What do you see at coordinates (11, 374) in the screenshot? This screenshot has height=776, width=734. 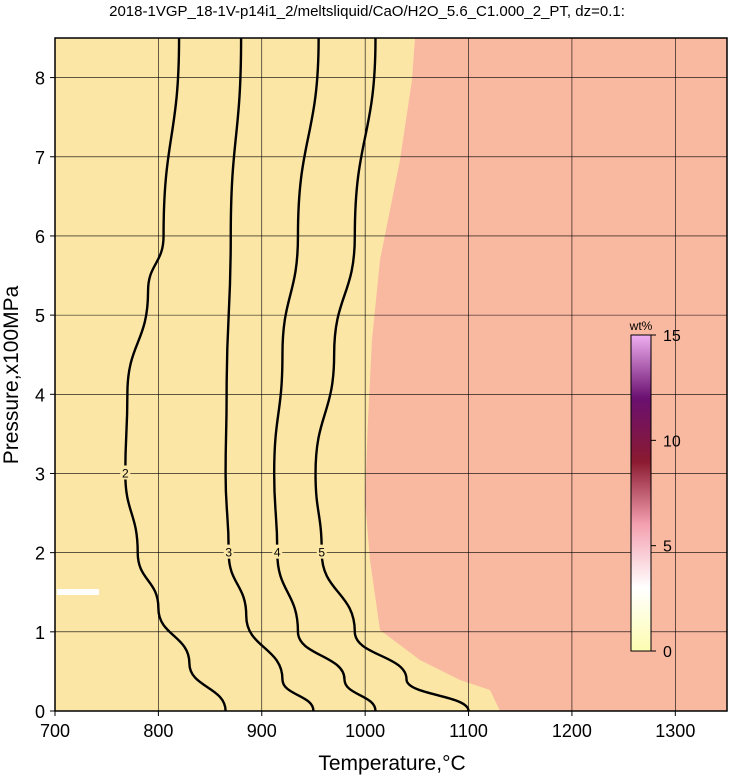 I see `y-axis-label: Pressure,x100MPa` at bounding box center [11, 374].